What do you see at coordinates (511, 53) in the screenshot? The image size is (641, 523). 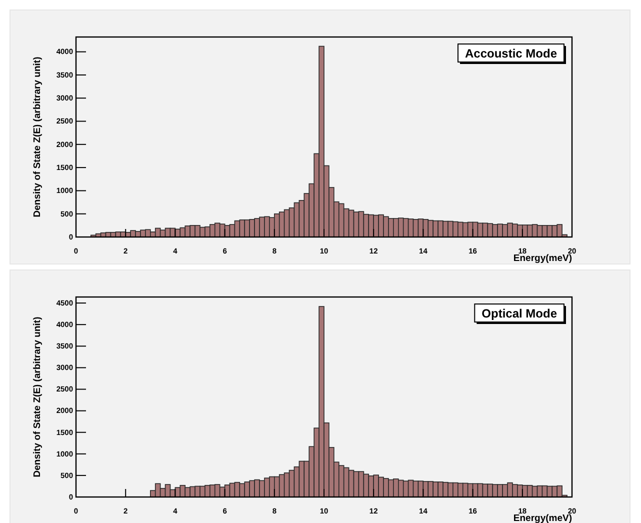 I see `text: Accoustic Mode` at bounding box center [511, 53].